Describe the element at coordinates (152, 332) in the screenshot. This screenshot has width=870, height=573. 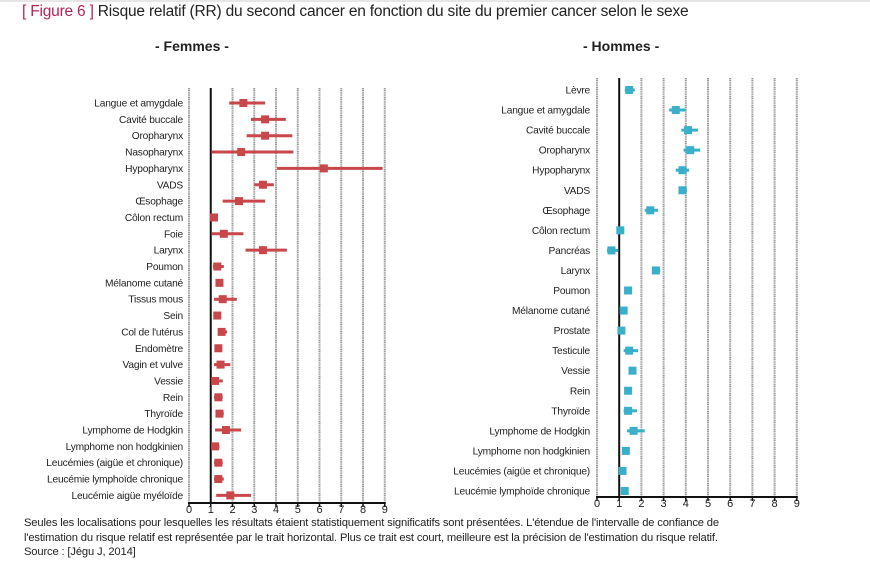
I see `category-label: Col de l'utérus` at that location.